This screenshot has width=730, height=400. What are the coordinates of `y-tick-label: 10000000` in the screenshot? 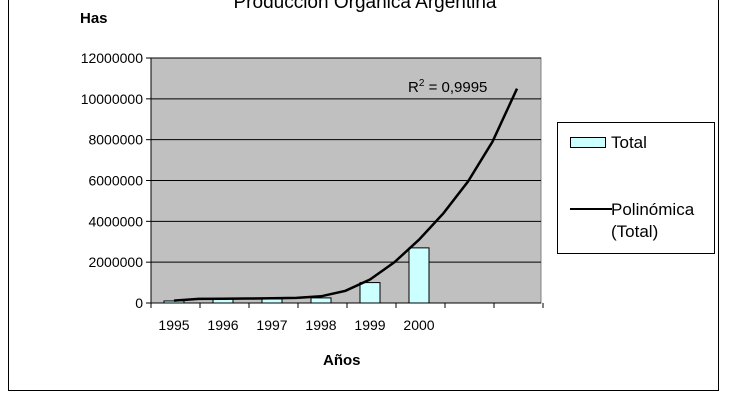 It's located at (112, 99).